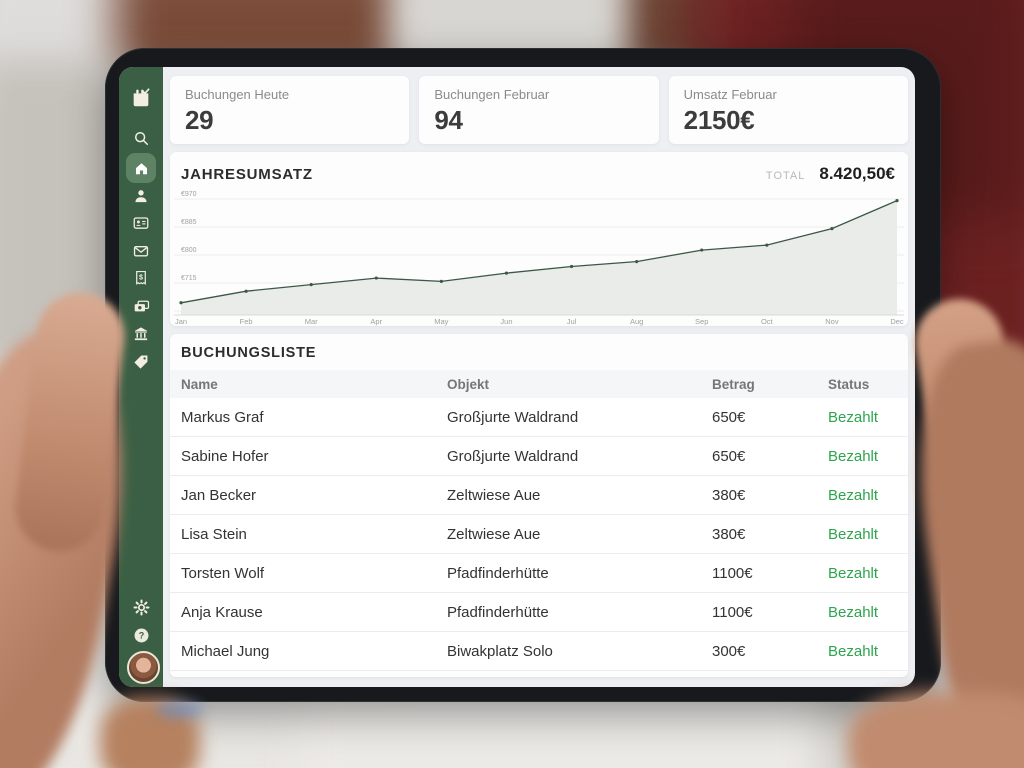  Describe the element at coordinates (785, 176) in the screenshot. I see `chart-total-label: TOTAL` at that location.